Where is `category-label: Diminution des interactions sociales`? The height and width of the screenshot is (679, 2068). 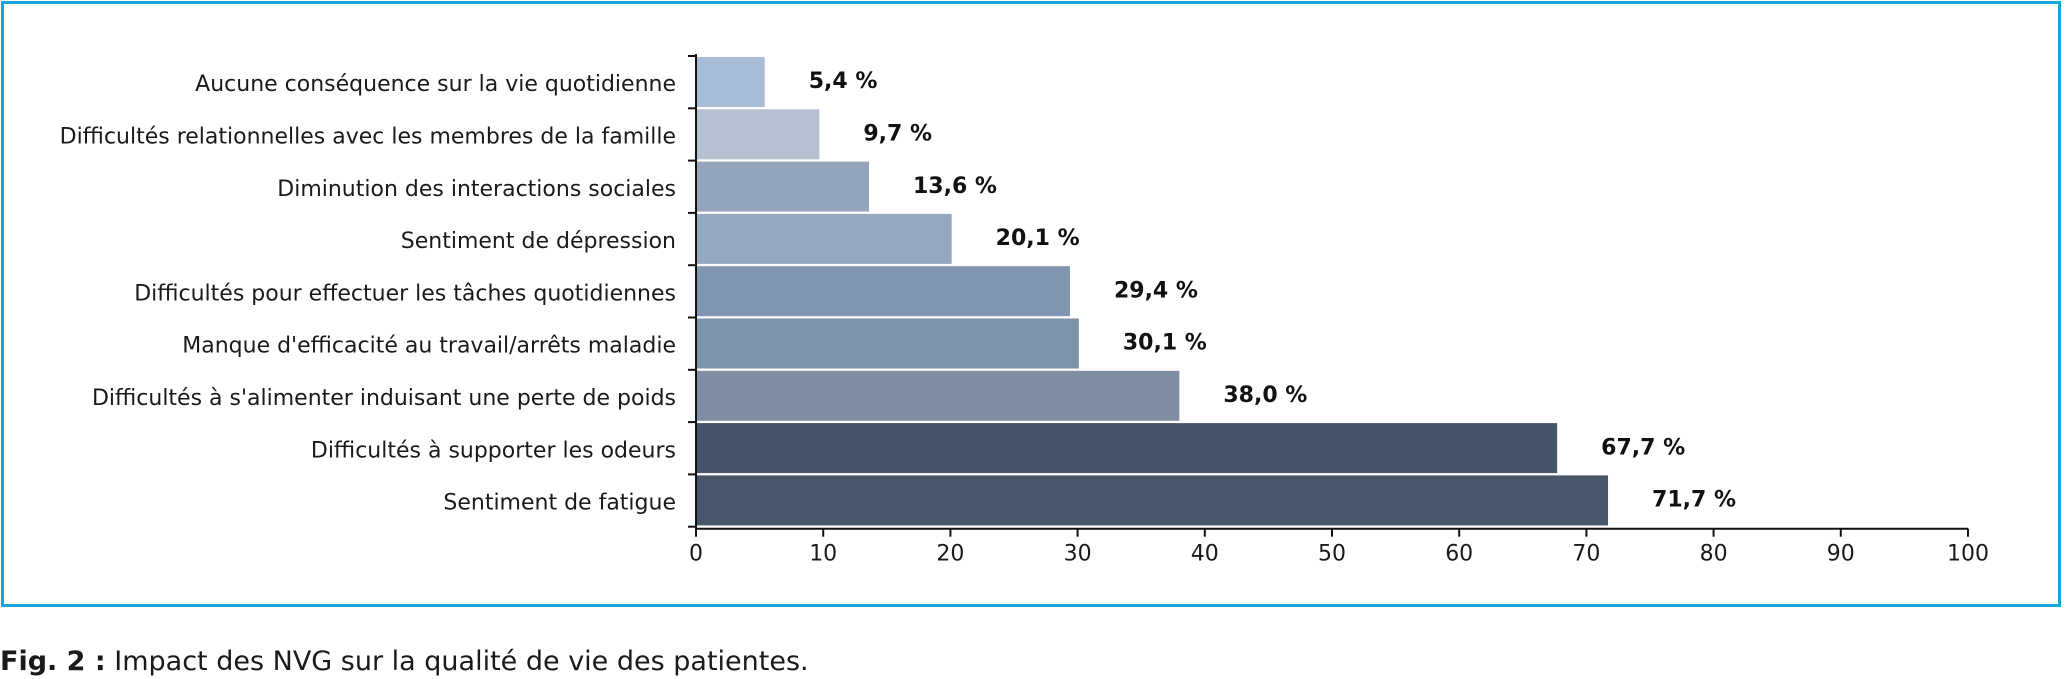 category-label: Diminution des interactions sociales is located at coordinates (476, 189).